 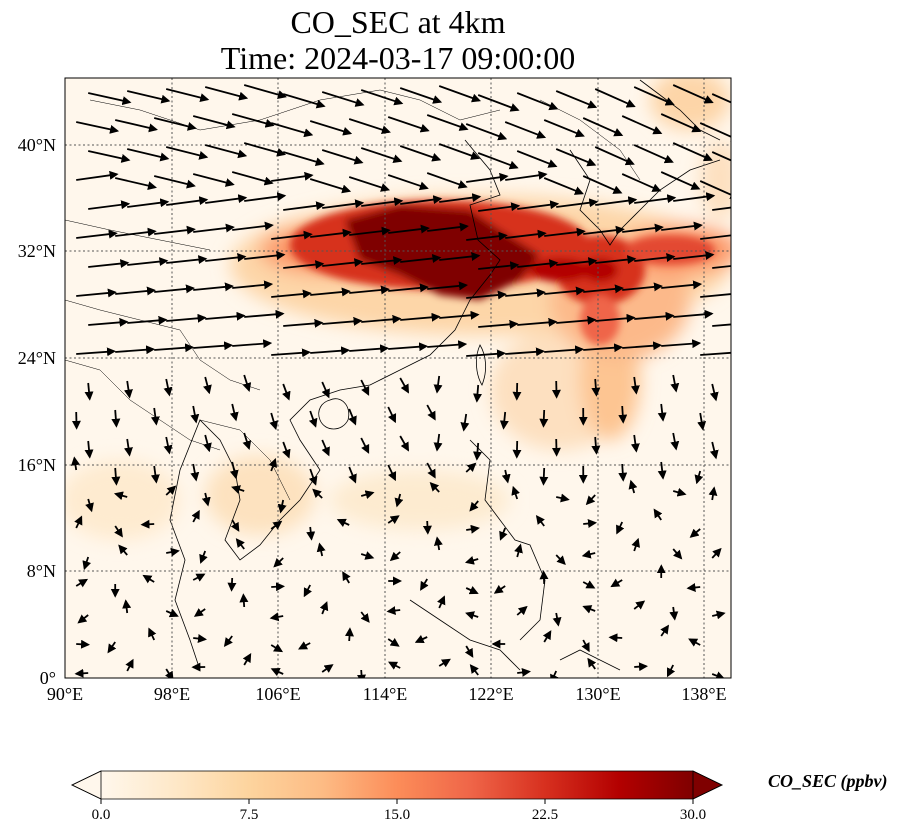 What do you see at coordinates (398, 22) in the screenshot?
I see `title-variable: CO_SEC at 4km` at bounding box center [398, 22].